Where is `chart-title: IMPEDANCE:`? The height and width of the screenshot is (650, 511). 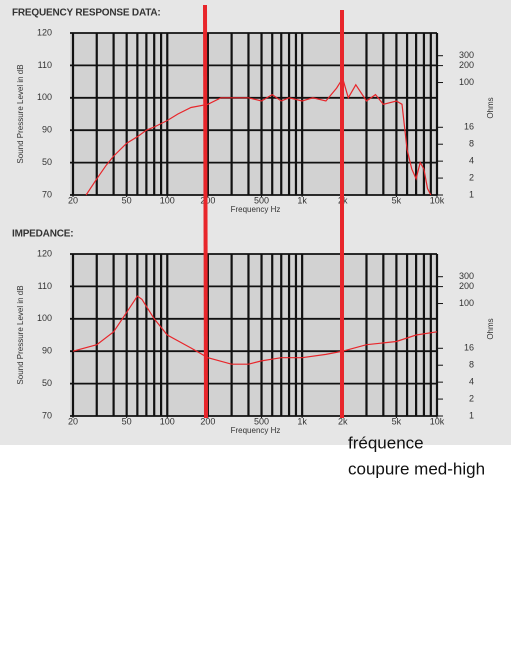
chart-title: IMPEDANCE: is located at coordinates (42, 234).